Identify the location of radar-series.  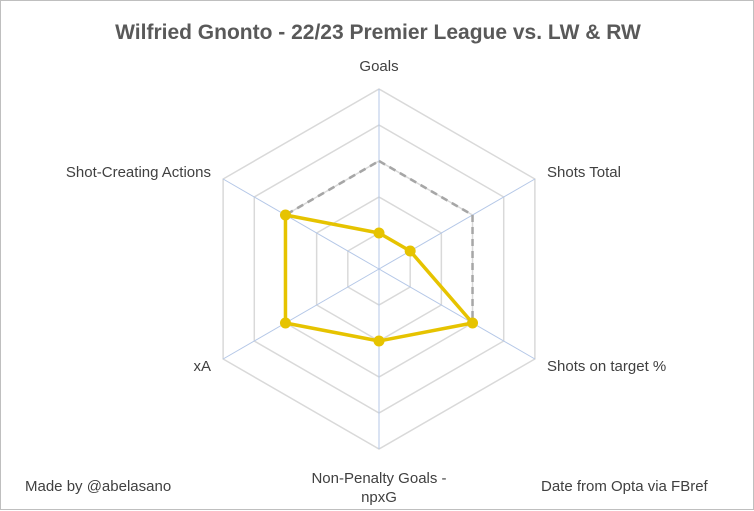
(379, 253).